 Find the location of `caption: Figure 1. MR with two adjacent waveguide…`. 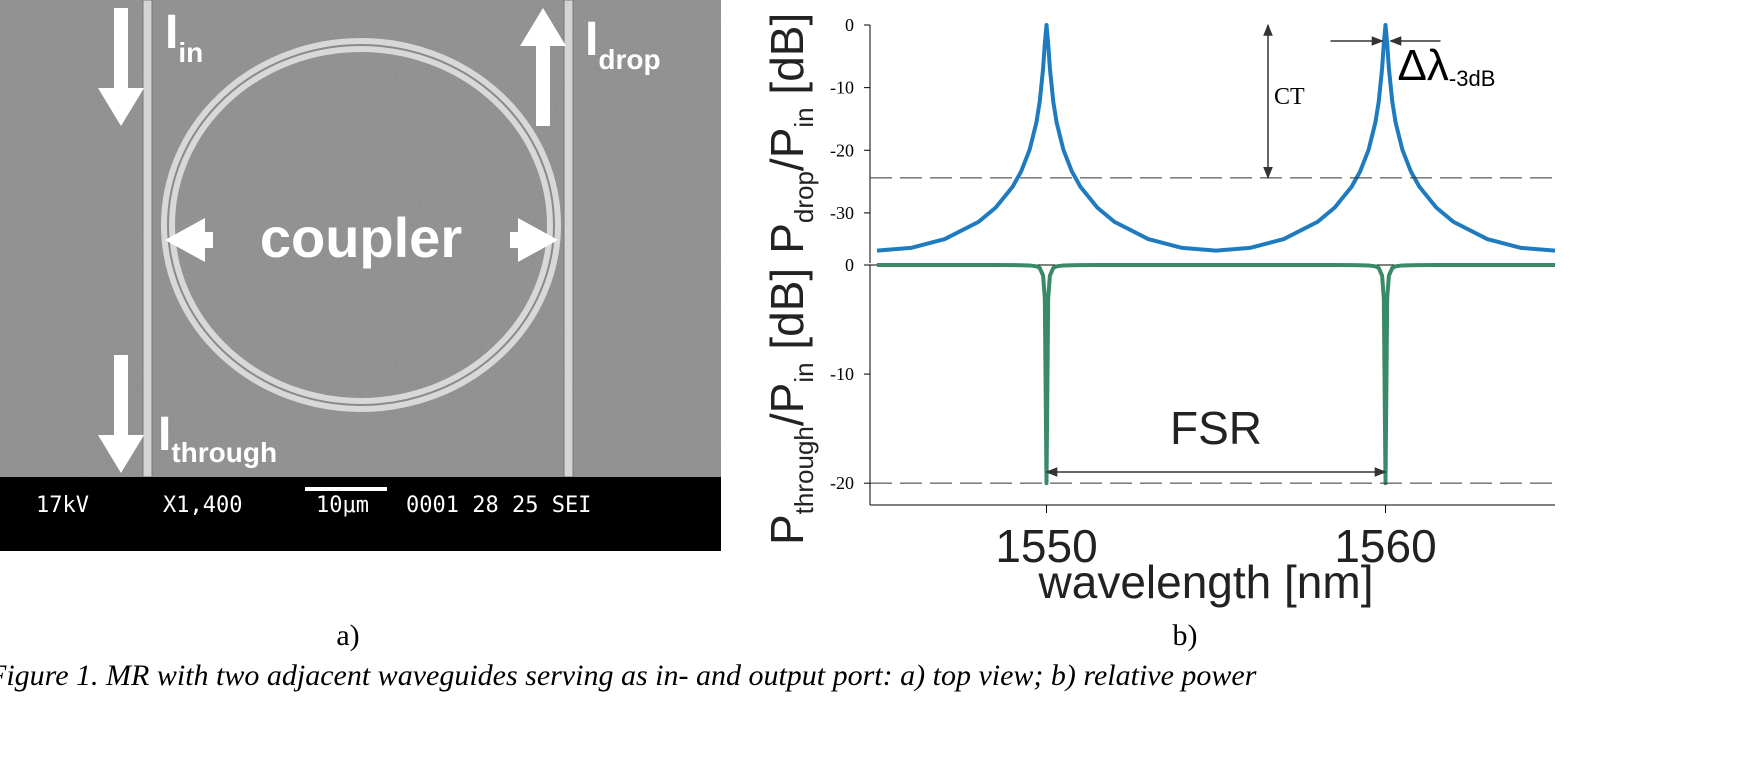

caption: Figure 1. MR with two adjacent waveguide… is located at coordinates (628, 675).